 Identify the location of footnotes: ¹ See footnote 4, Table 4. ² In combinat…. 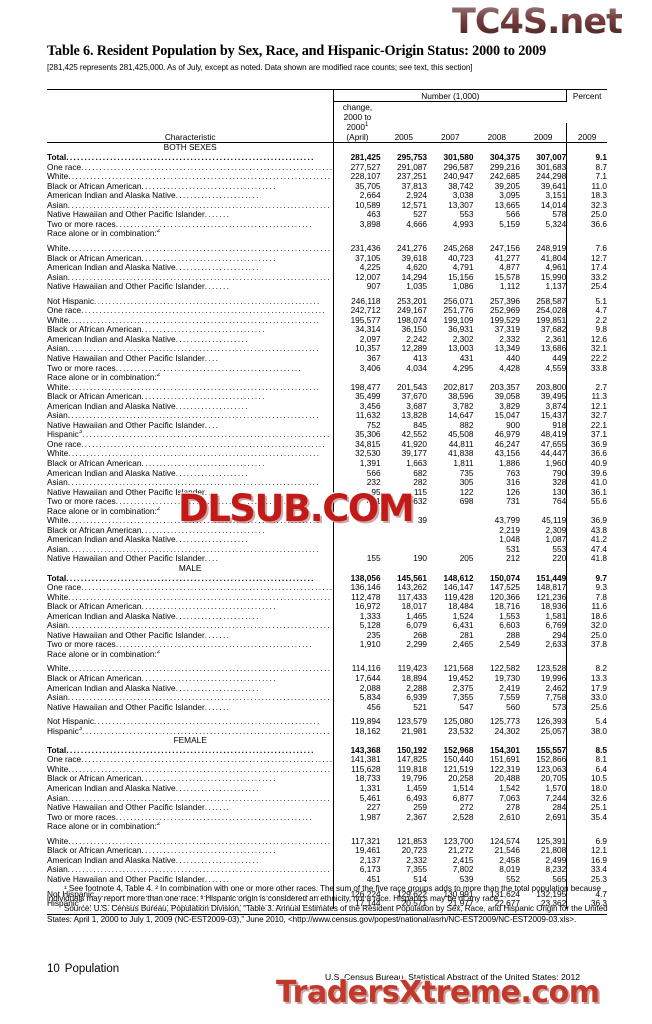
(328, 904).